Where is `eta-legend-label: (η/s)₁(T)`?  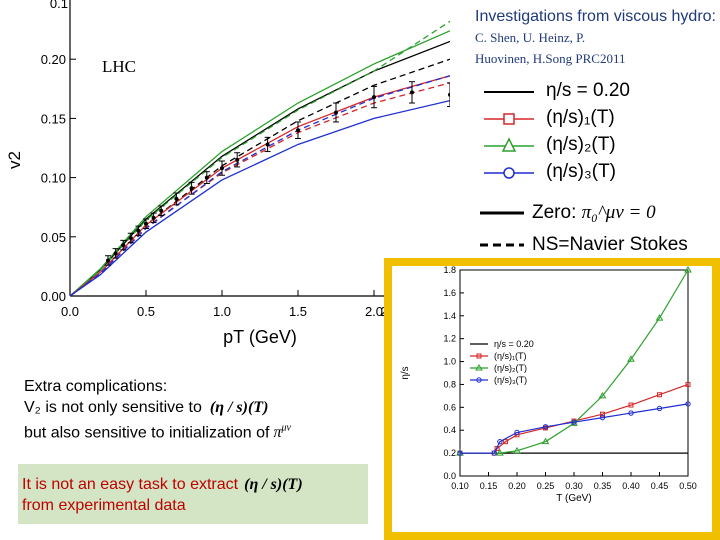 eta-legend-label: (η/s)₁(T) is located at coordinates (510, 356).